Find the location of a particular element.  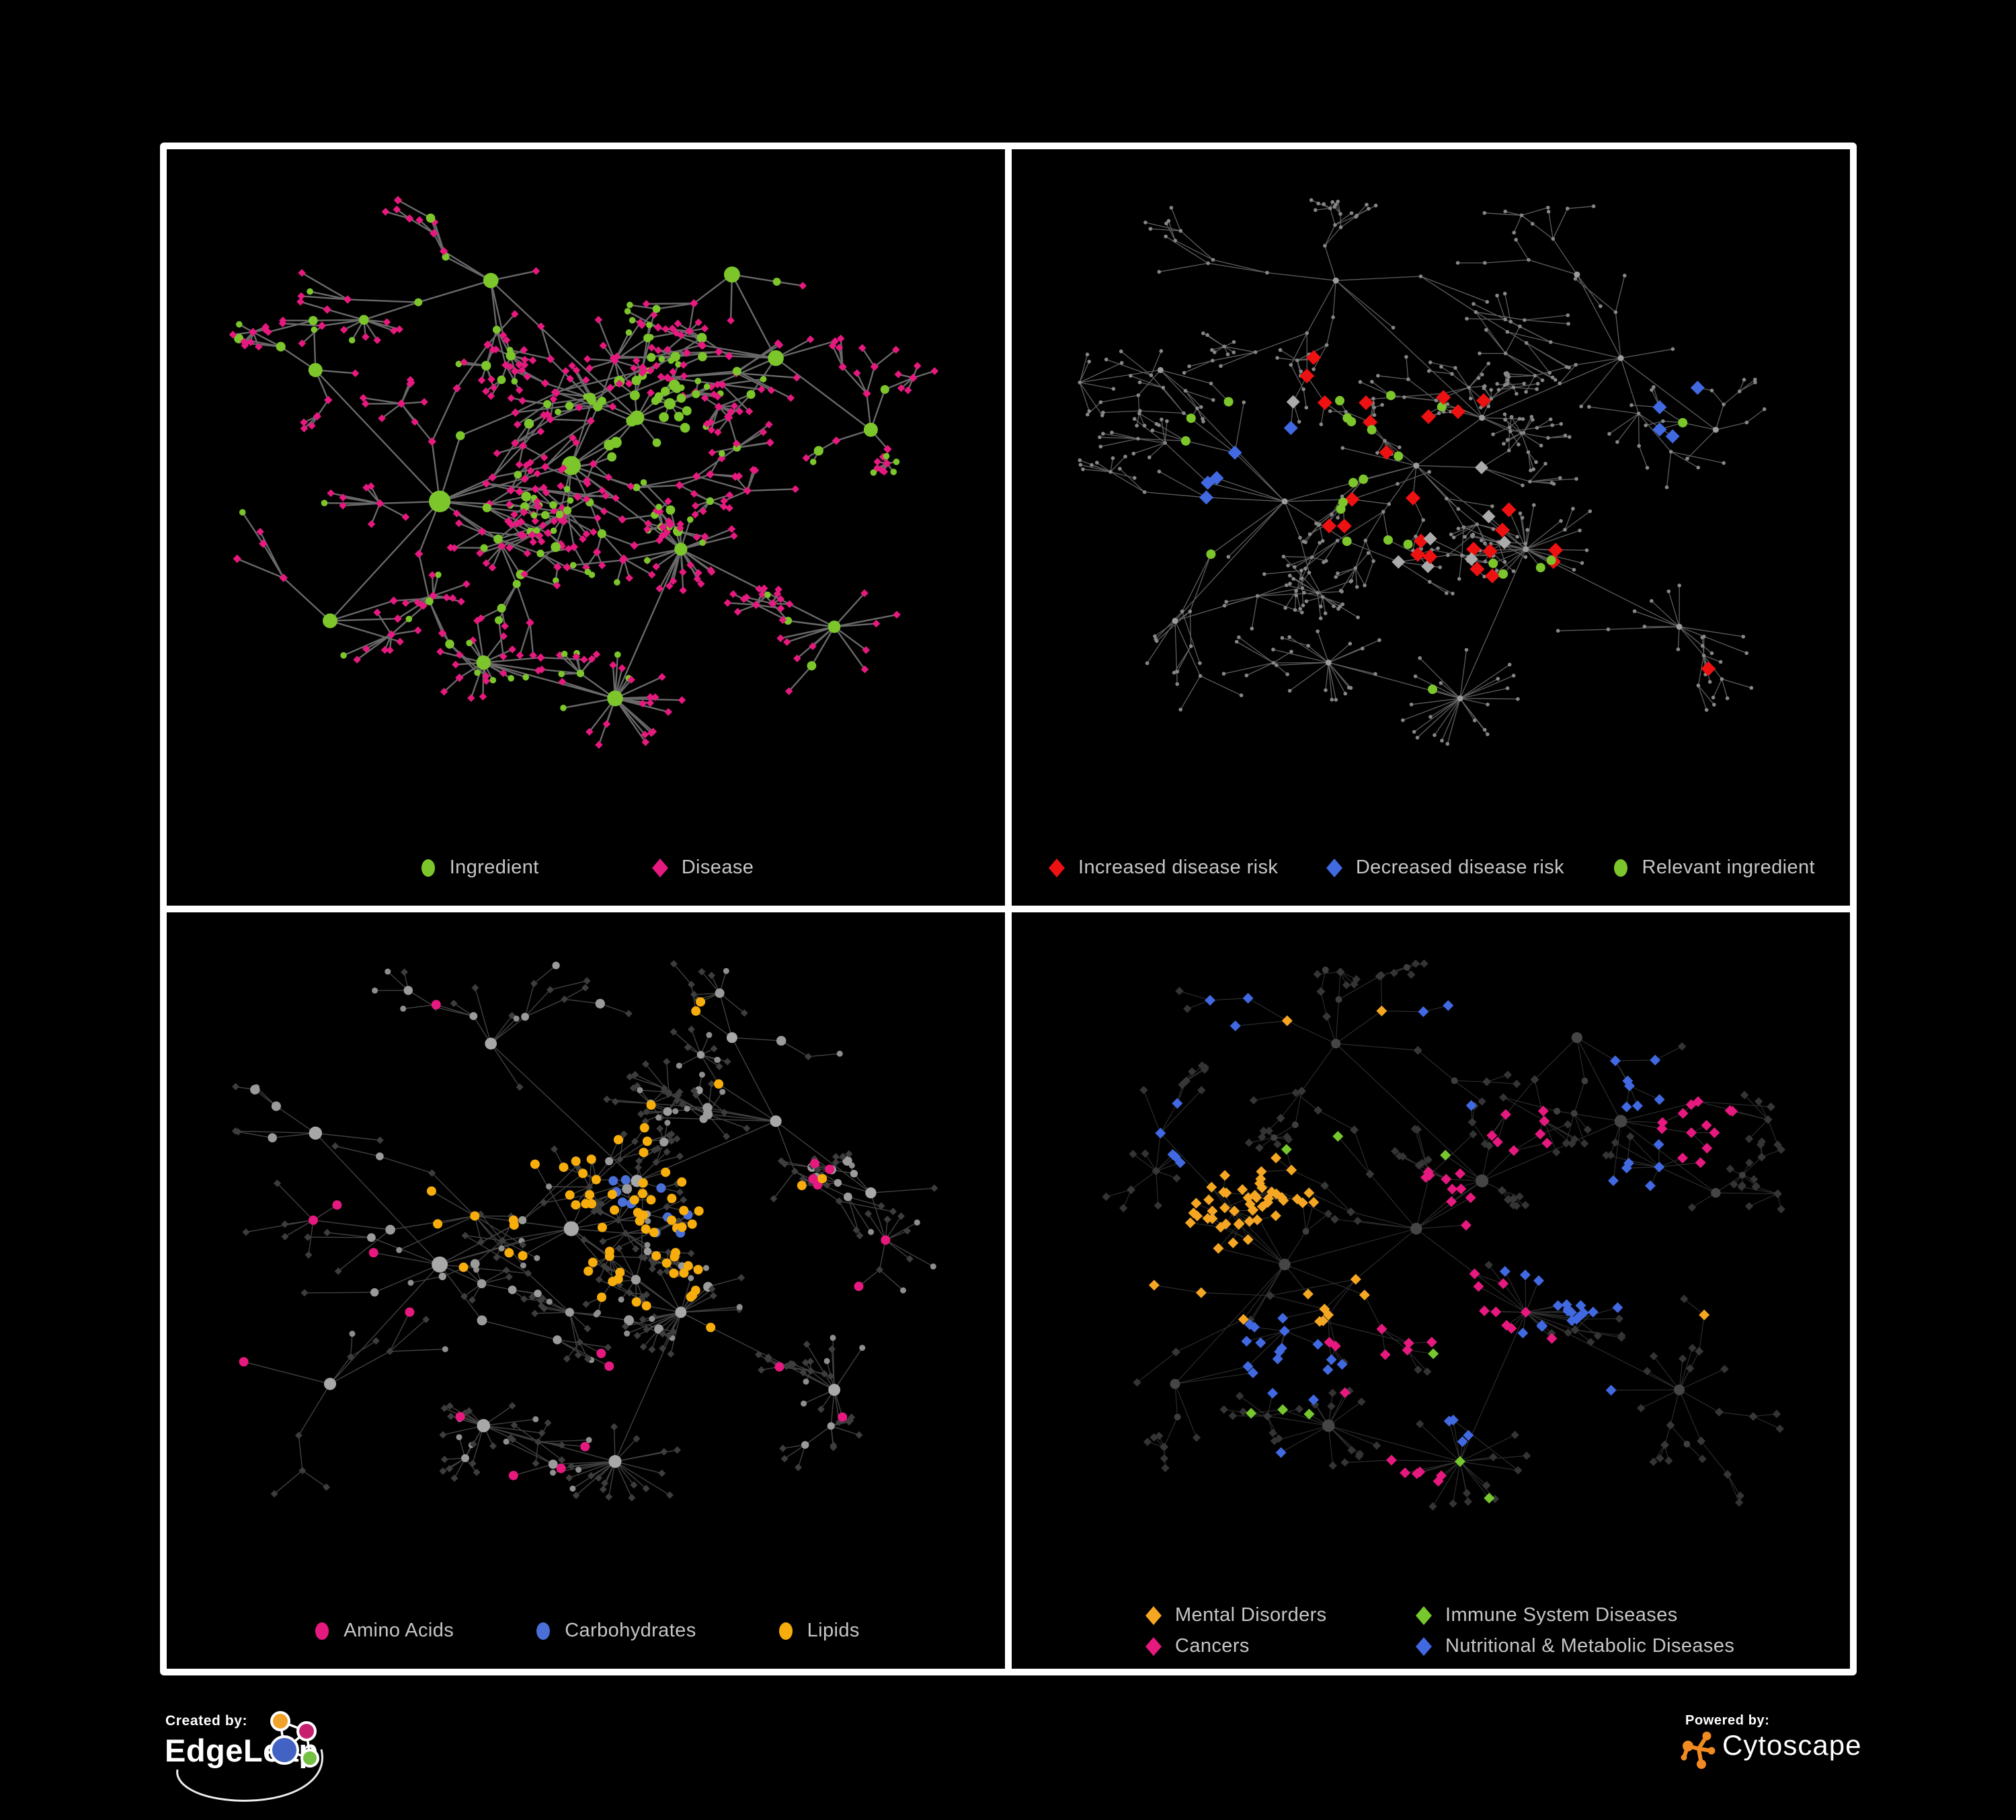

legend-item: Mental Disorders is located at coordinates (1278, 1615).